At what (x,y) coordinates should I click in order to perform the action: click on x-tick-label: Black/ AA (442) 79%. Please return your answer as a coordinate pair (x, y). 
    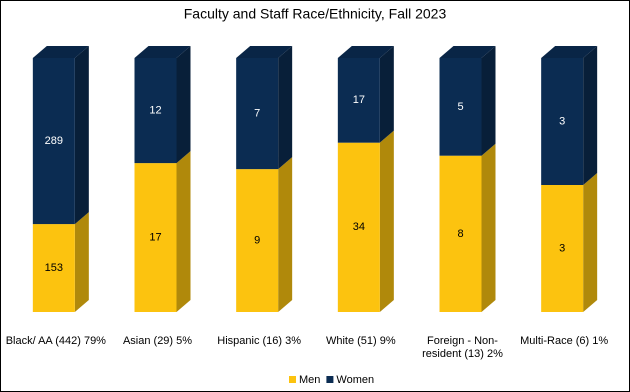
    Looking at the image, I should click on (55, 341).